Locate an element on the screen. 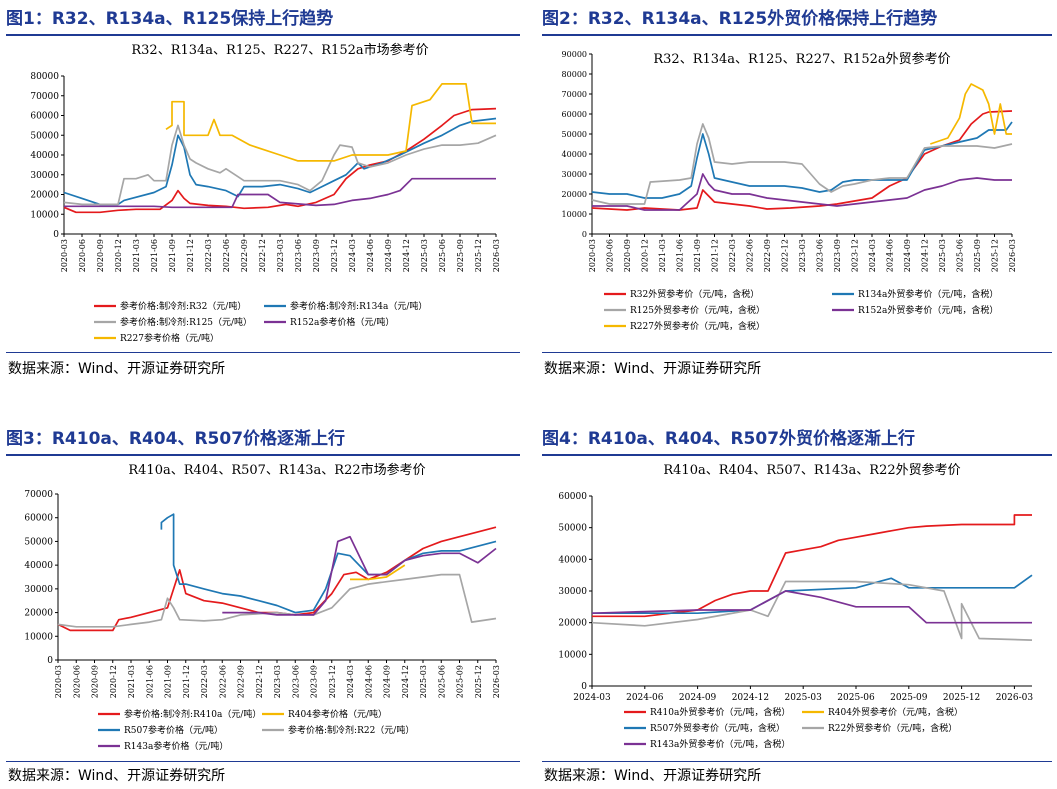 The width and height of the screenshot is (1057, 789). legend-label: R404外贸参考价（元/吨，含税） is located at coordinates (895, 712).